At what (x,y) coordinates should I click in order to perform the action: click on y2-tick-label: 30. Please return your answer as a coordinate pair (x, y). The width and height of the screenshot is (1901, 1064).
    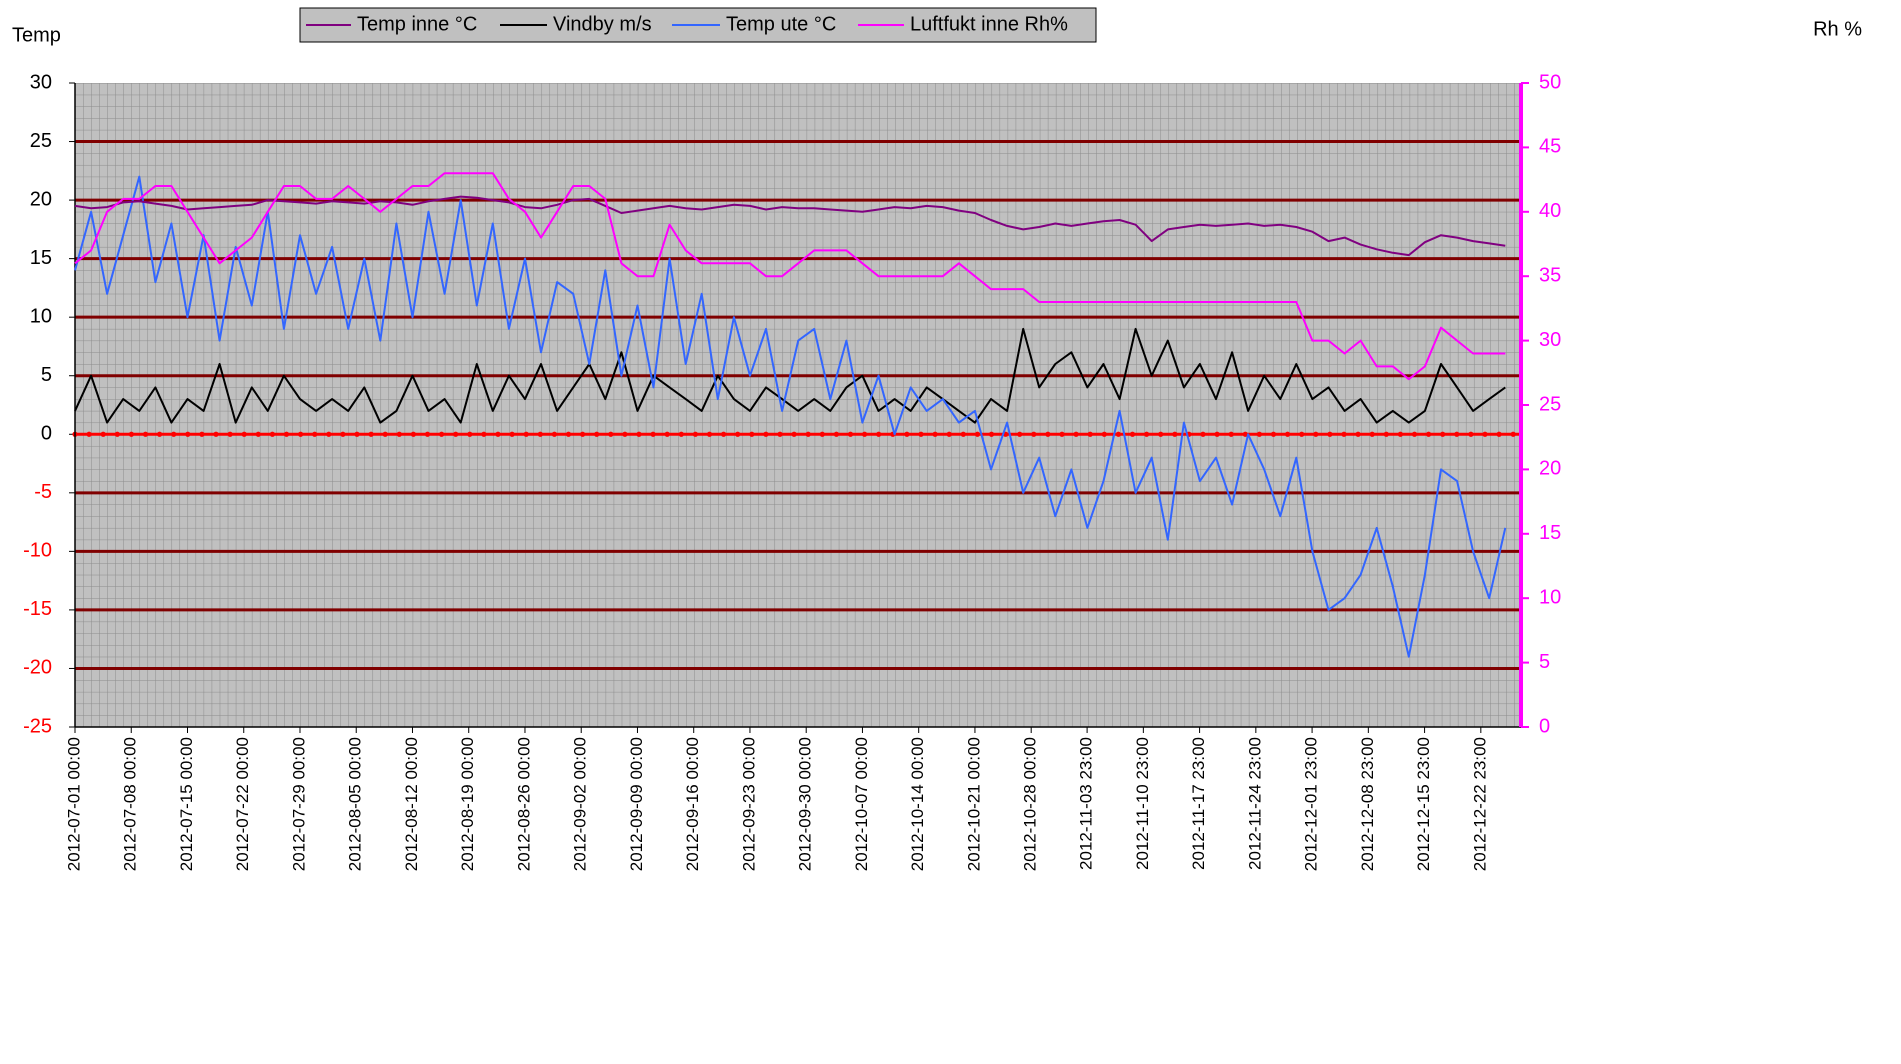
    Looking at the image, I should click on (1550, 340).